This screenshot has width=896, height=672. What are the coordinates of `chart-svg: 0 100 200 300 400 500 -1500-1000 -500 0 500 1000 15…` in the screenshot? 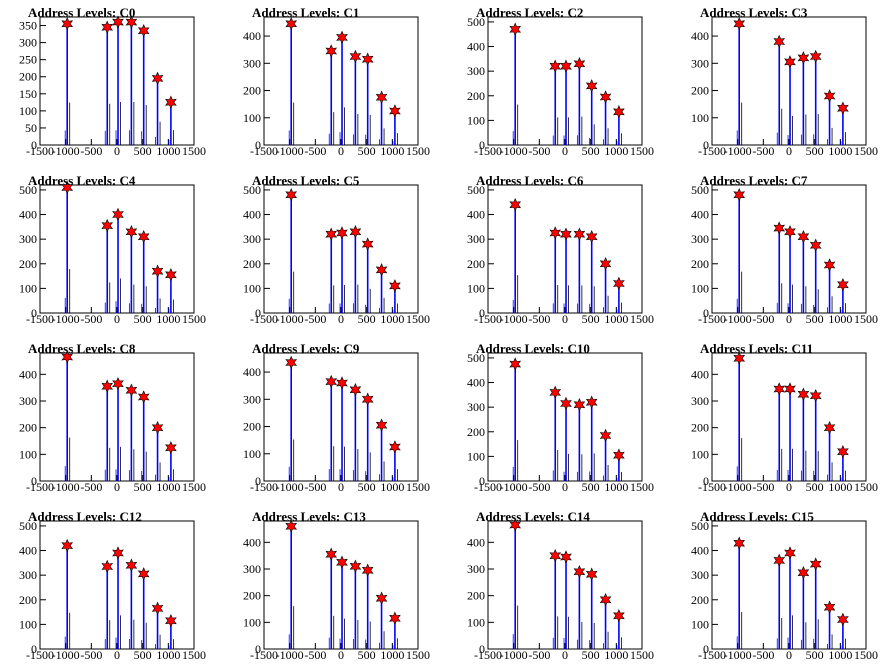 It's located at (784, 590).